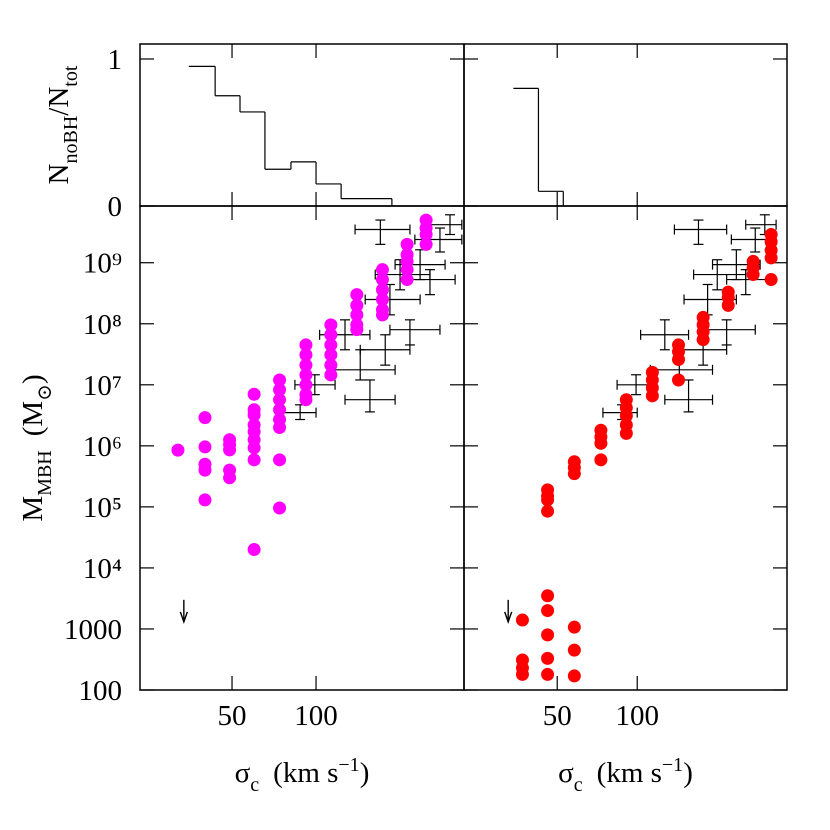 The height and width of the screenshot is (830, 830). I want to click on y-tick-label: 100, so click(101, 691).